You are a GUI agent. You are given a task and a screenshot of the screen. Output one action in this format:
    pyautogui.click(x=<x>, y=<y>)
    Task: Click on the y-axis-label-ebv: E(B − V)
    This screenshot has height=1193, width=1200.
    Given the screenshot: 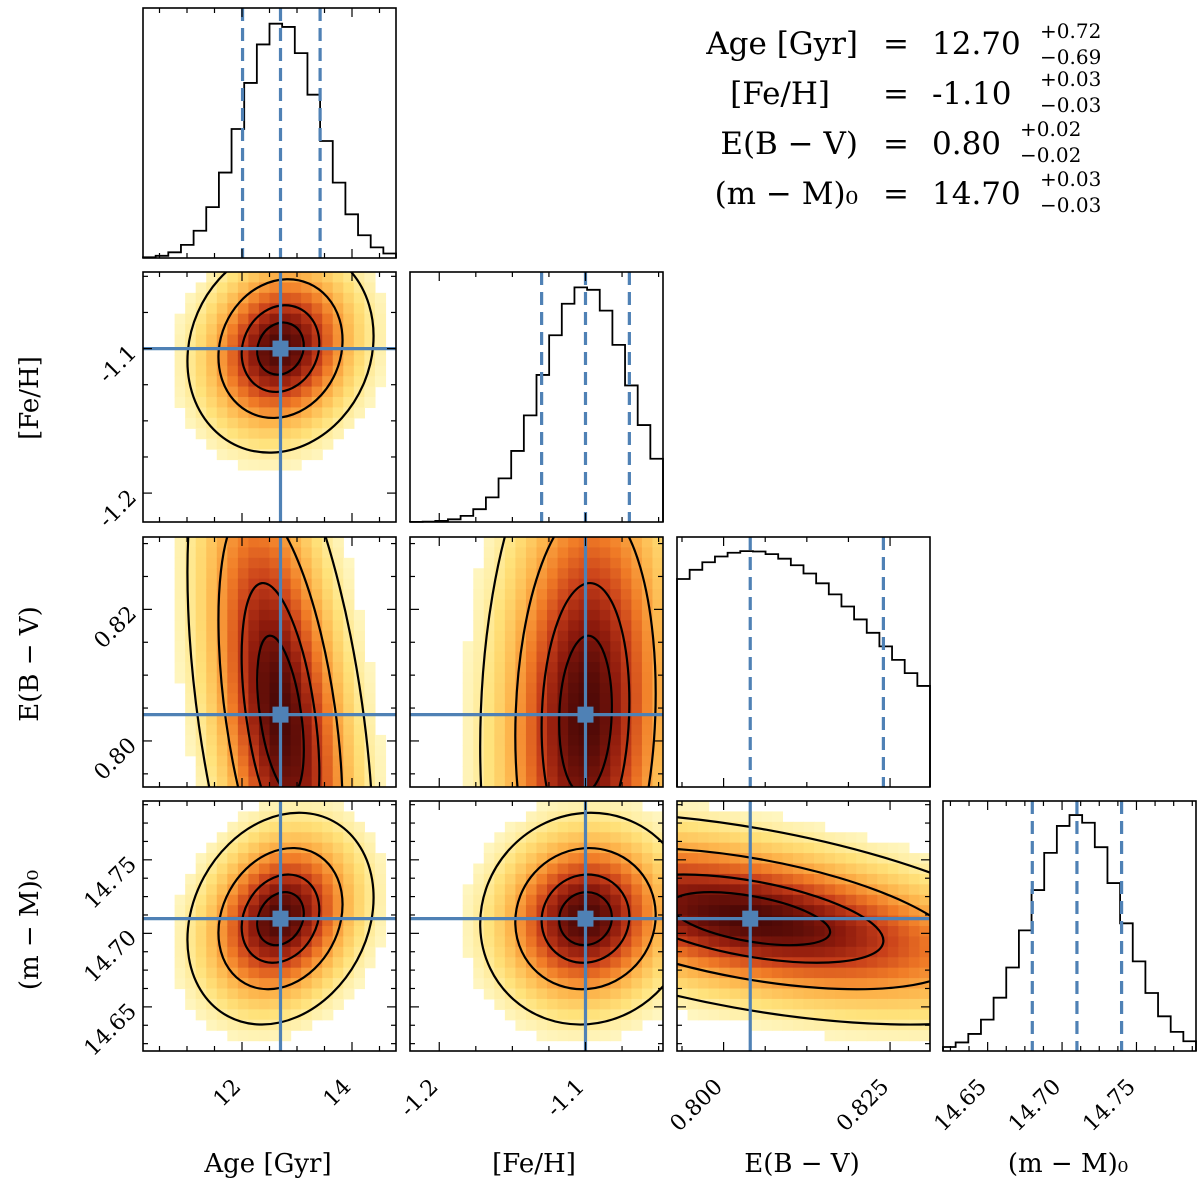 What is the action you would take?
    pyautogui.click(x=30, y=663)
    